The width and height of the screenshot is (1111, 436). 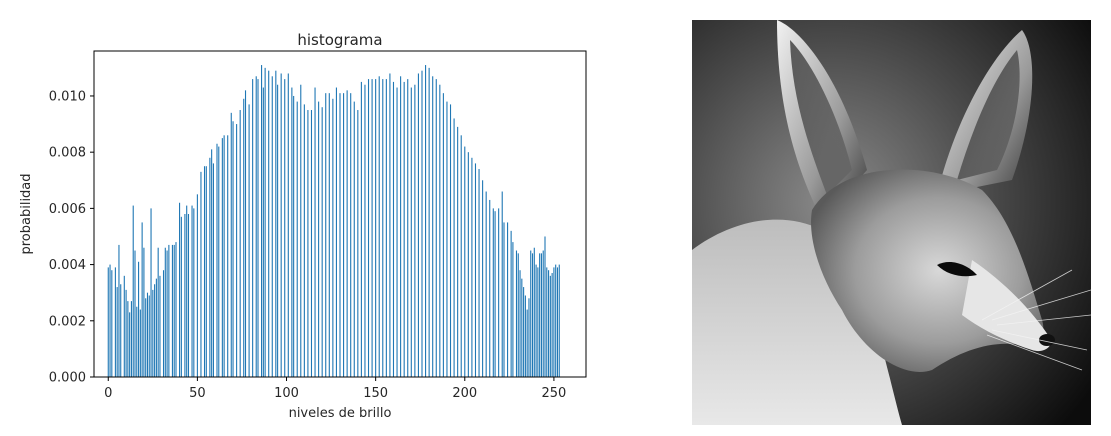 I want to click on x-tick-label: 200, so click(x=464, y=393).